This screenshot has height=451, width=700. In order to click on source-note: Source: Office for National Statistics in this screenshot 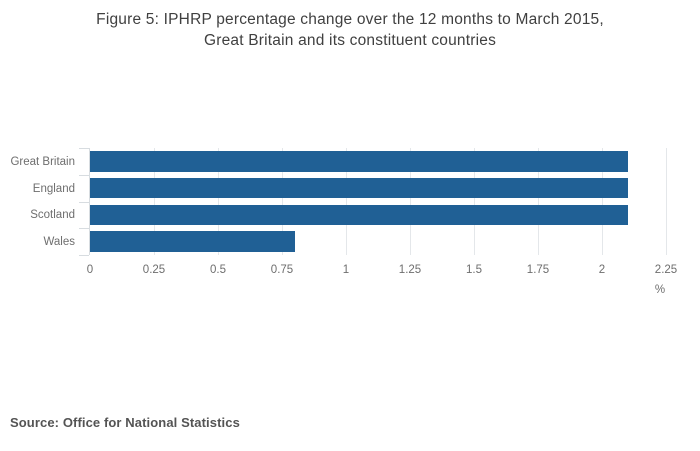, I will do `click(125, 422)`.